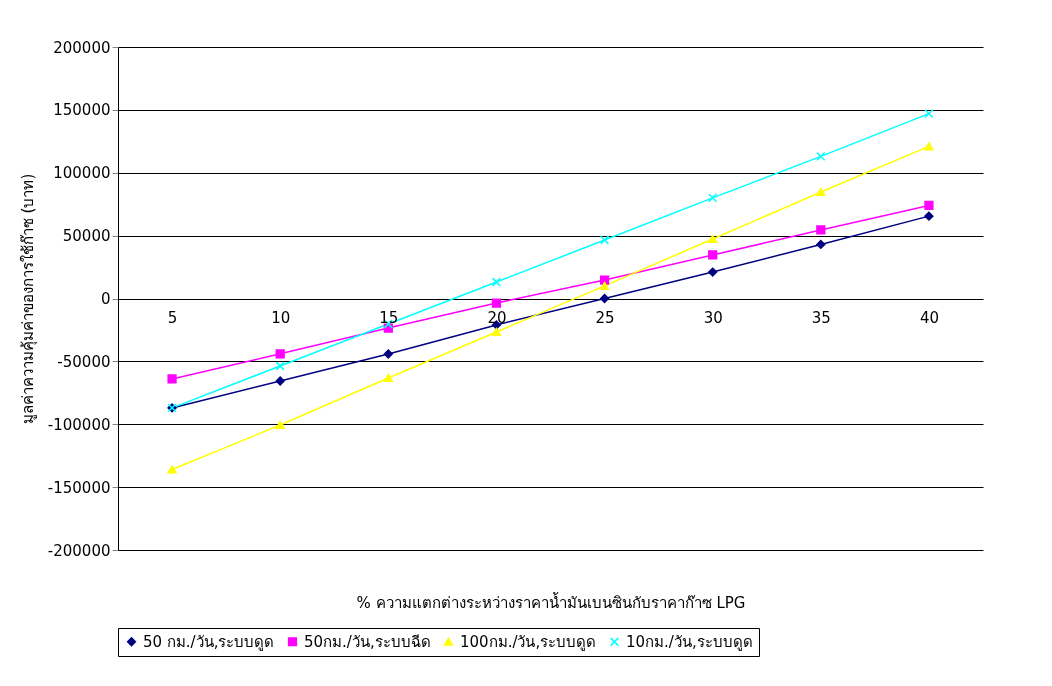 This screenshot has width=1052, height=686. Describe the element at coordinates (713, 318) in the screenshot. I see `x-tick-label: 30` at that location.